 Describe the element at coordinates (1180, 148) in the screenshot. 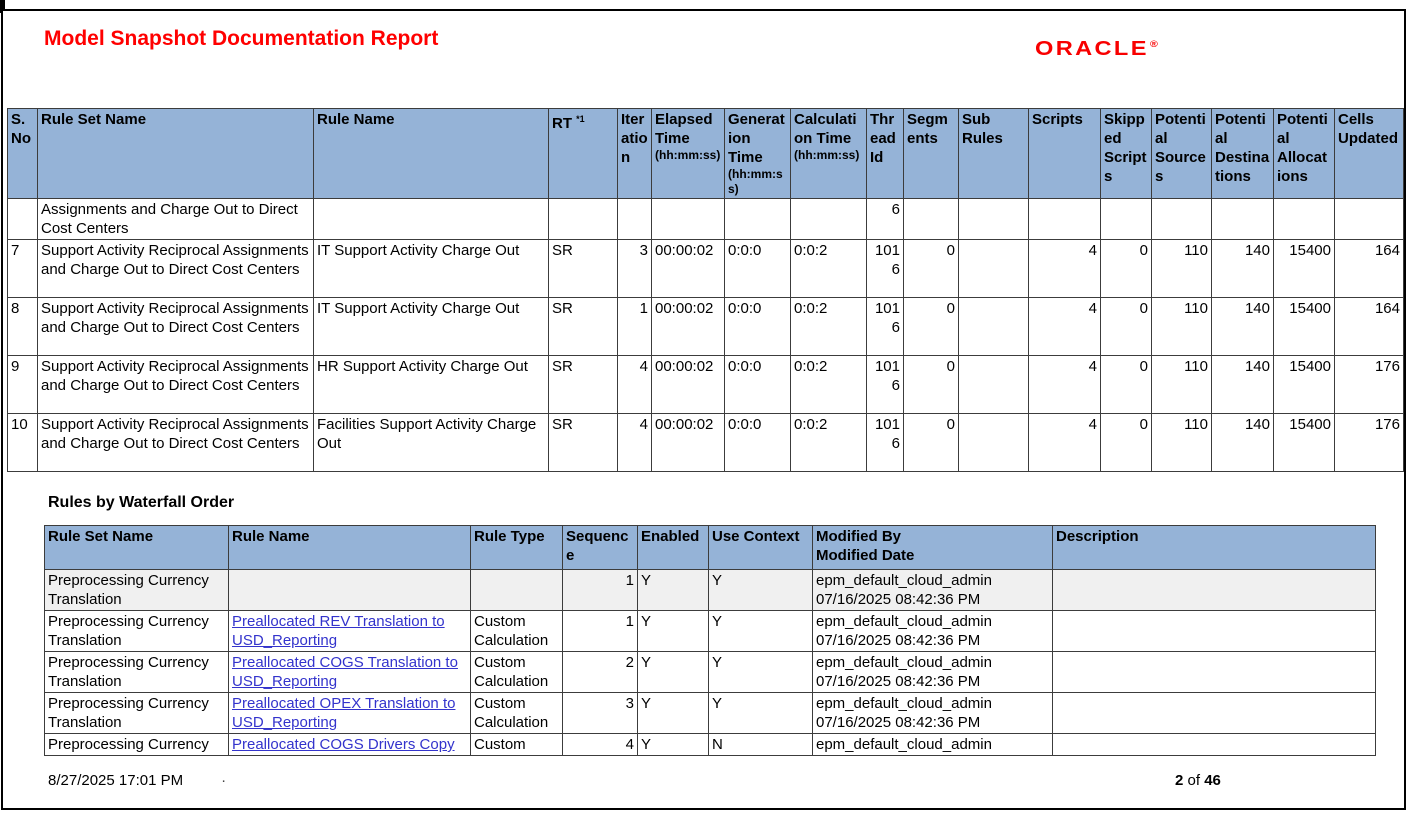

I see `column-header-label: Potential Sources` at that location.